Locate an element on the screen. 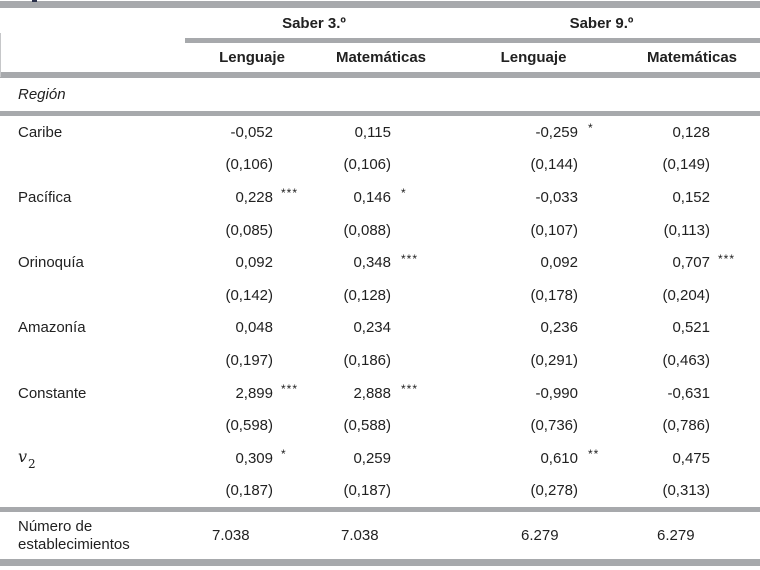 The image size is (760, 570). se-saber9-matematicas: (0,313) is located at coordinates (686, 491).